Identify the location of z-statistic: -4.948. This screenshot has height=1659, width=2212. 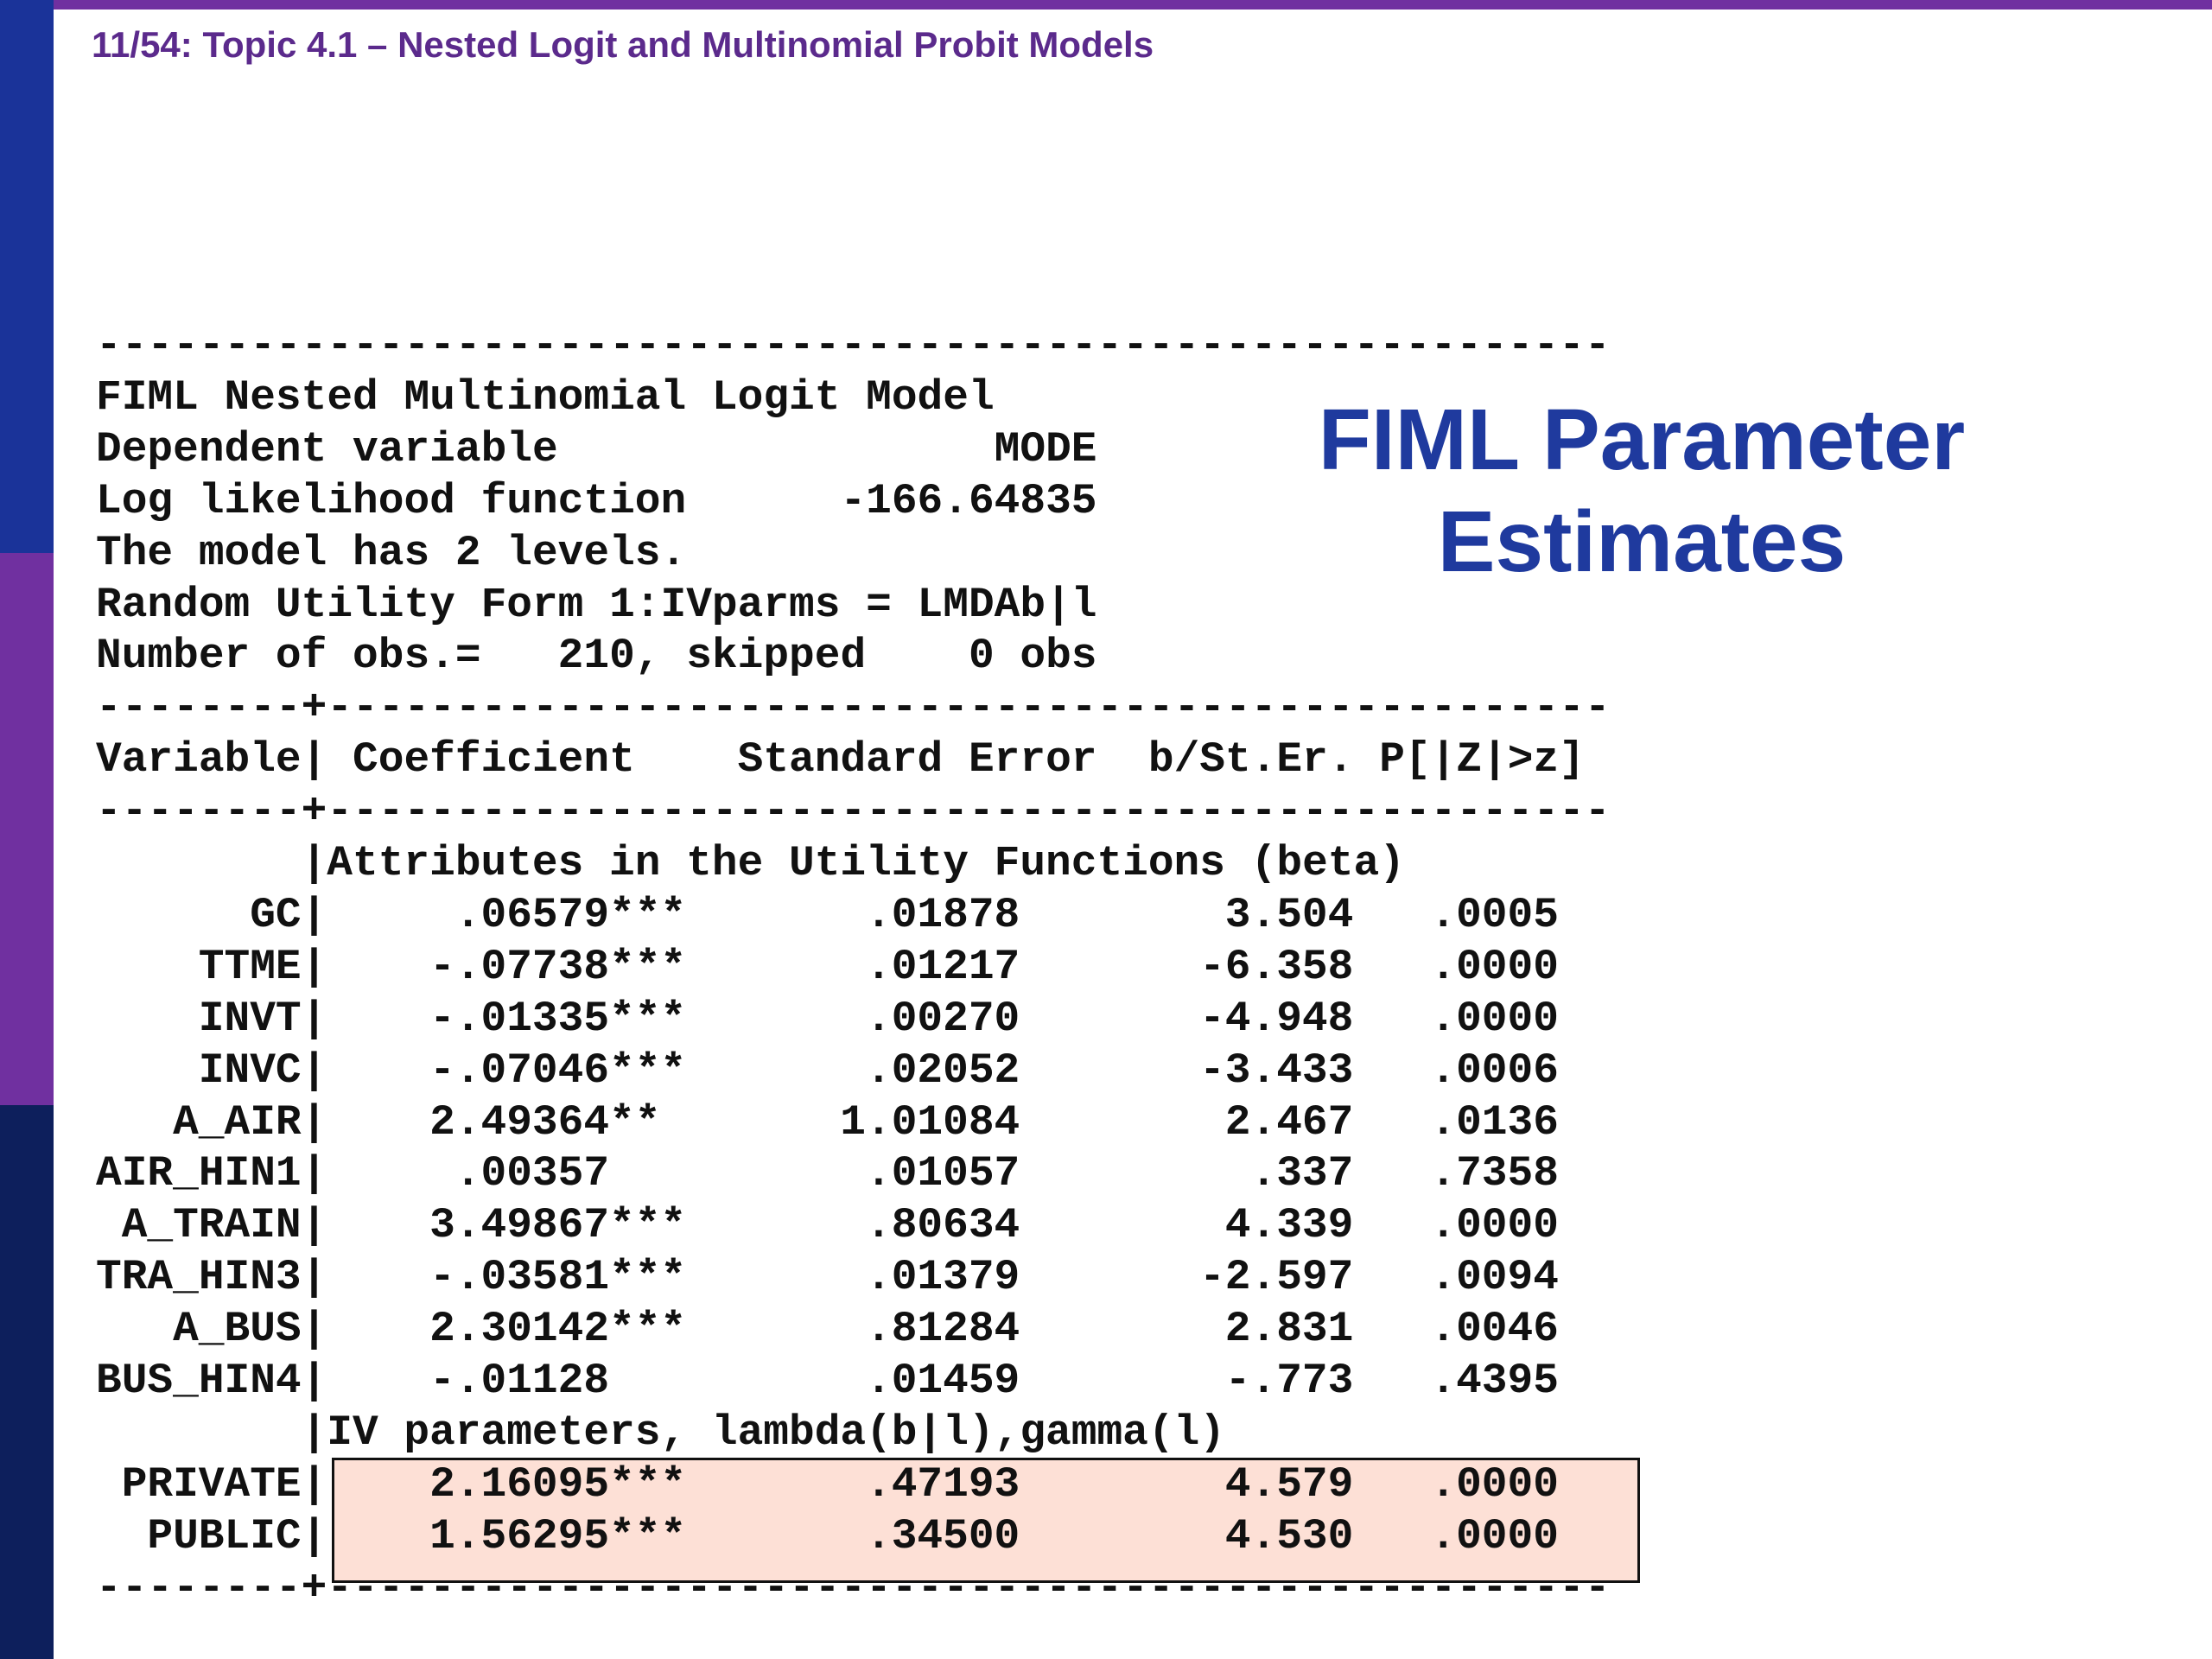
(1276, 1018).